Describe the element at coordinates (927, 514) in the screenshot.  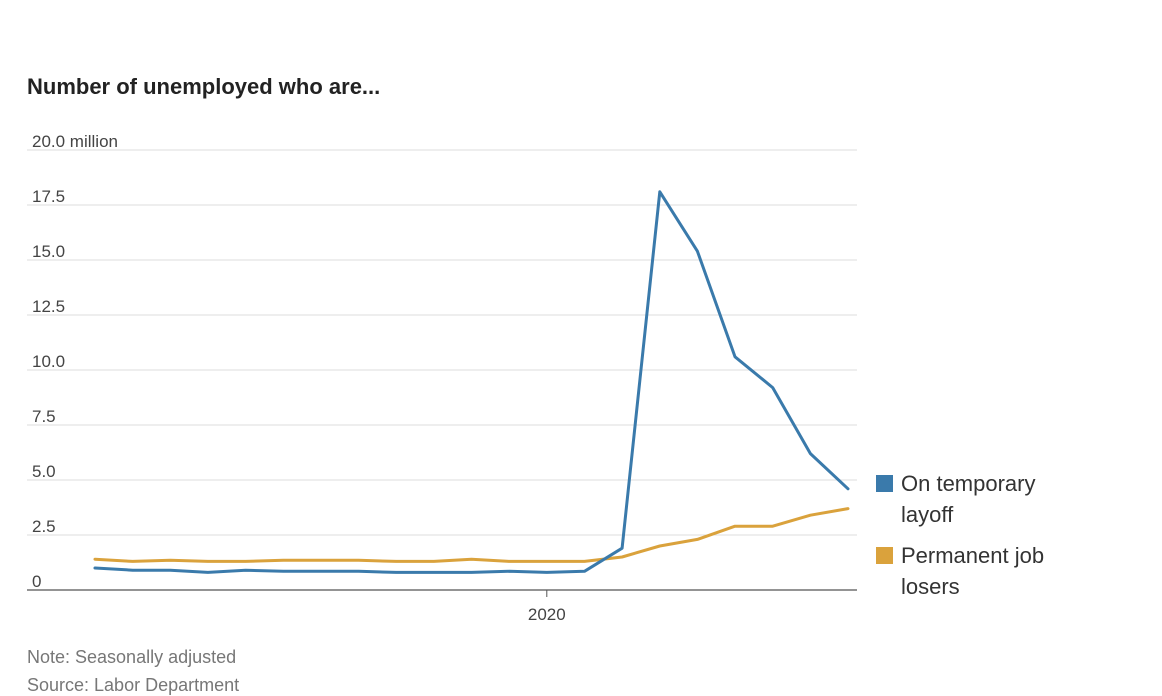
I see `legend-label-temporary-line2: layoff` at that location.